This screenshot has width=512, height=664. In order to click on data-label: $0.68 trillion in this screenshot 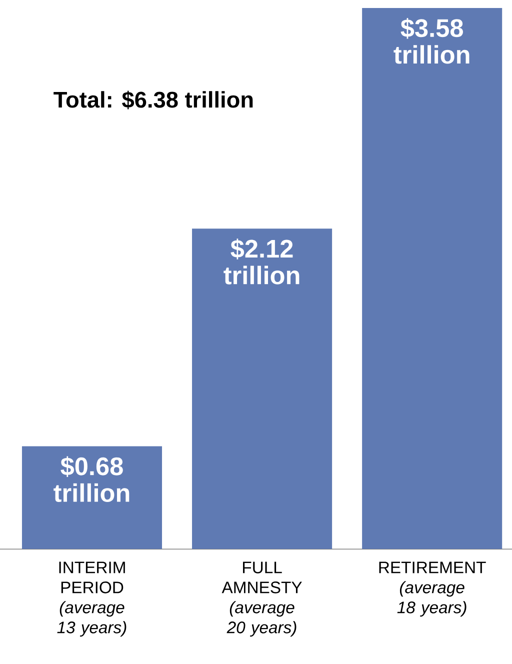, I will do `click(92, 479)`.